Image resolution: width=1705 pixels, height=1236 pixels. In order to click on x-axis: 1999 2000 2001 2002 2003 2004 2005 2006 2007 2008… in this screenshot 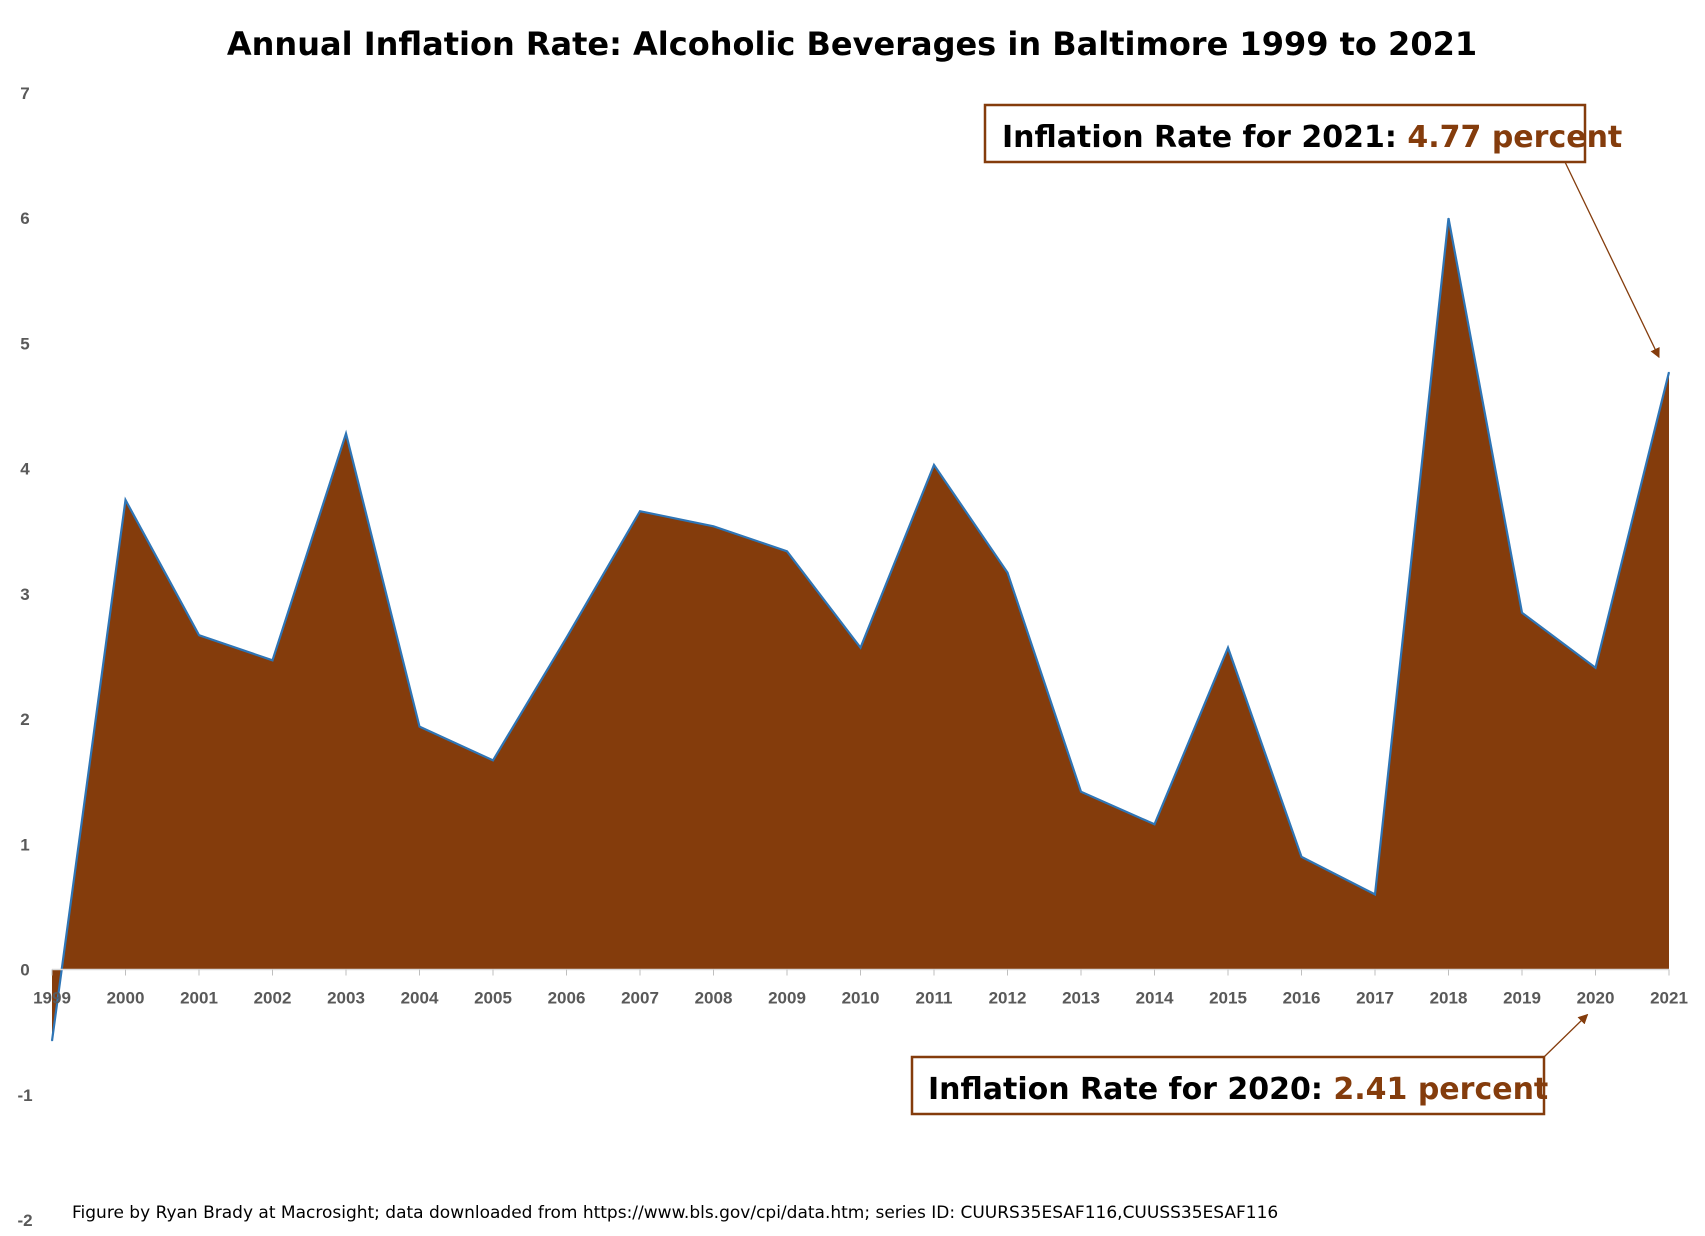, I will do `click(860, 988)`.